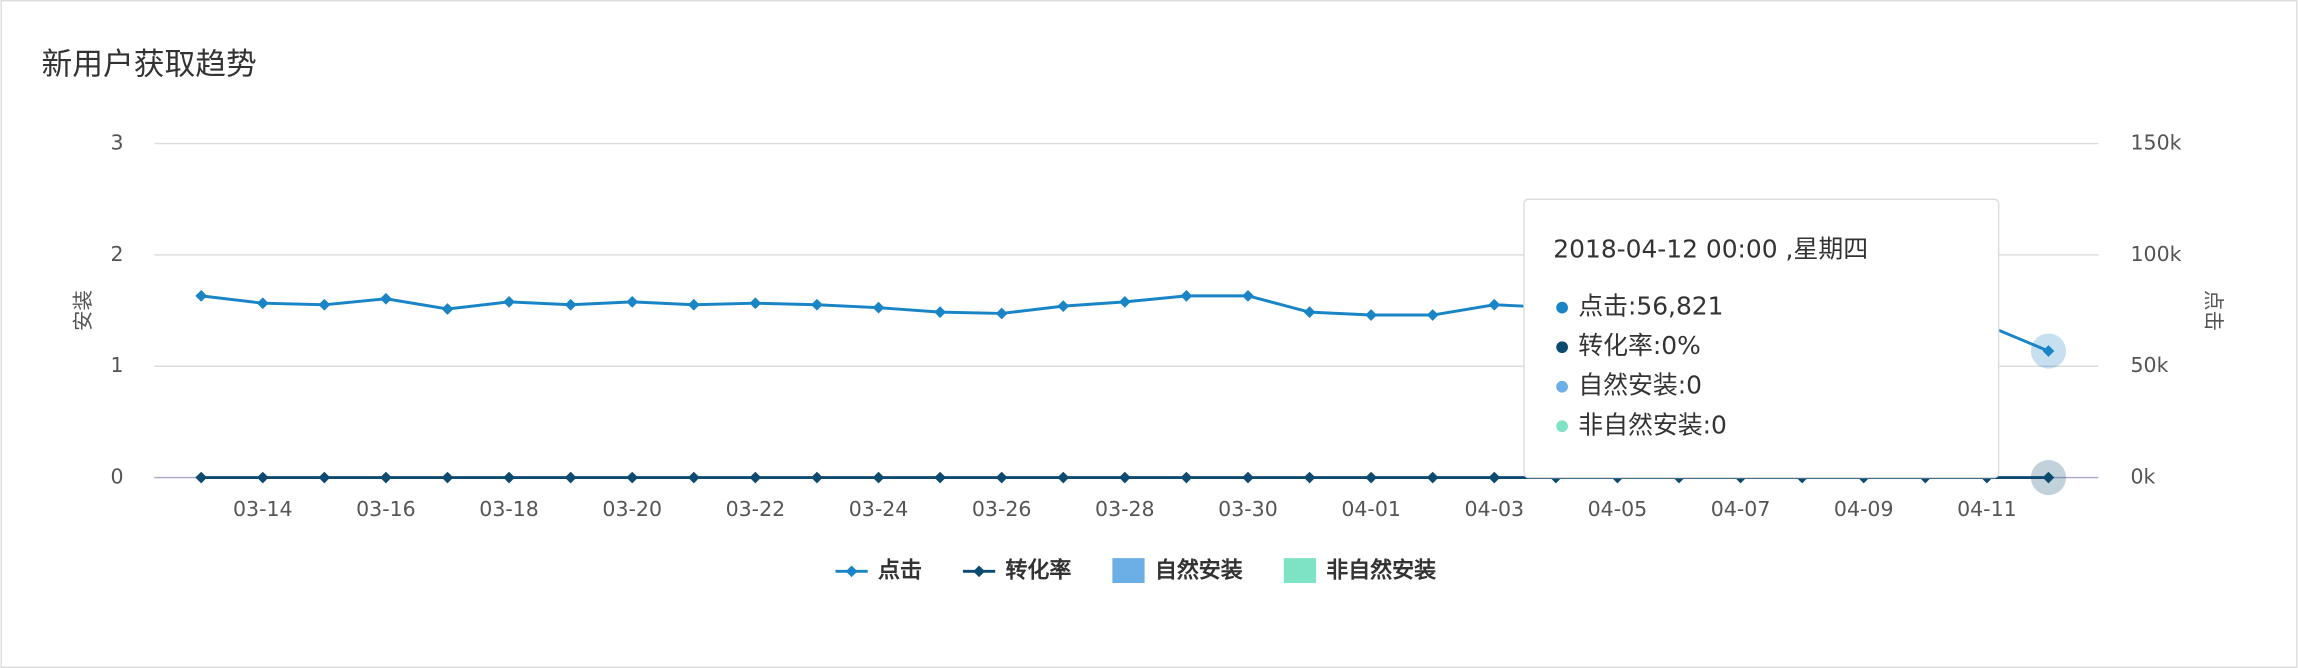 The image size is (2298, 668). I want to click on y-tick-label: 3, so click(117, 143).